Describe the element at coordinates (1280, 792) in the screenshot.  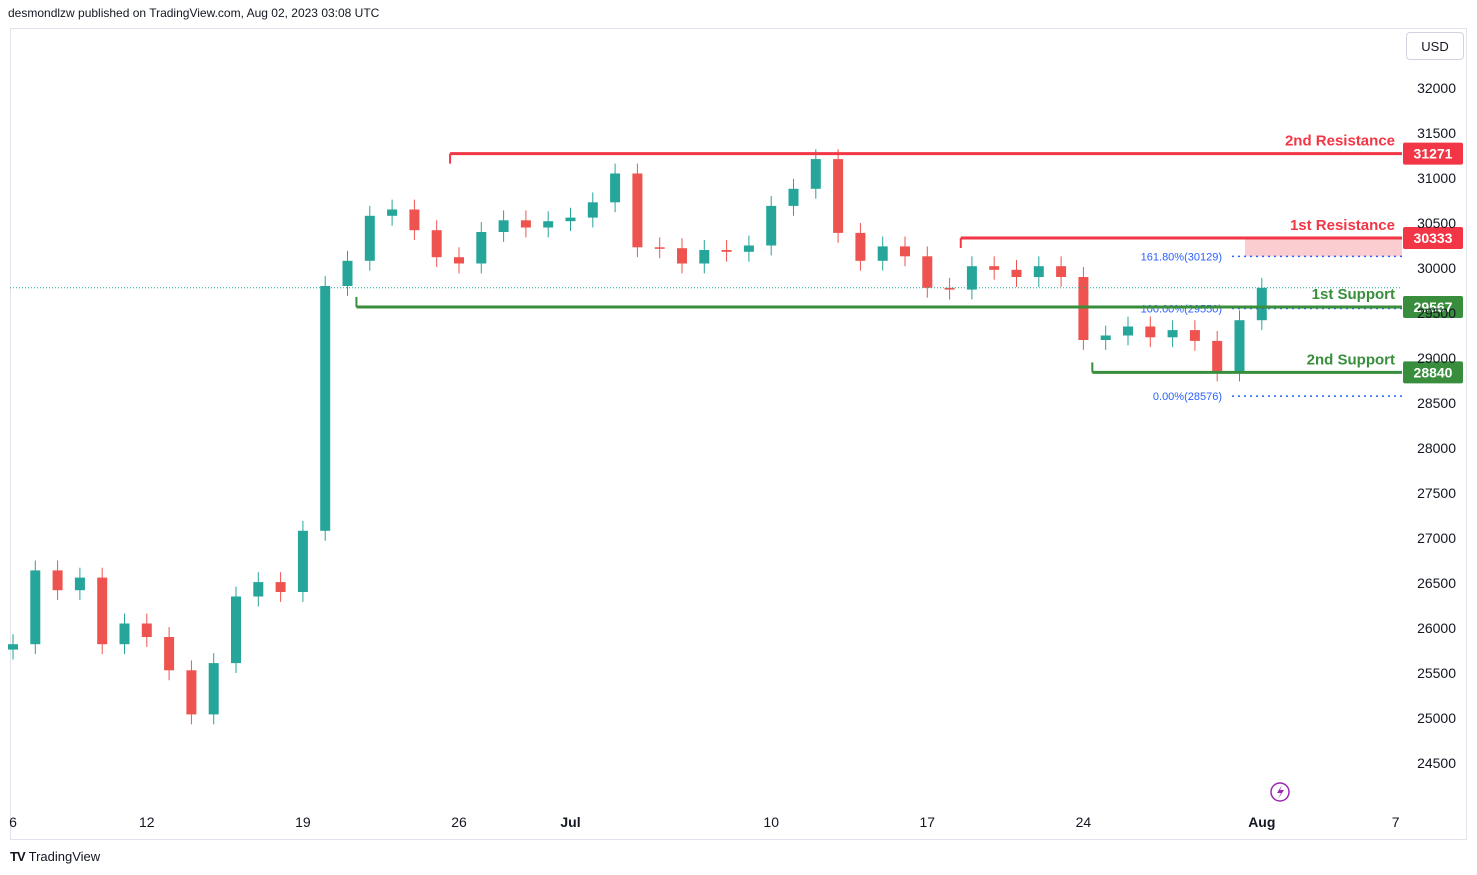
I see `alert-icon` at that location.